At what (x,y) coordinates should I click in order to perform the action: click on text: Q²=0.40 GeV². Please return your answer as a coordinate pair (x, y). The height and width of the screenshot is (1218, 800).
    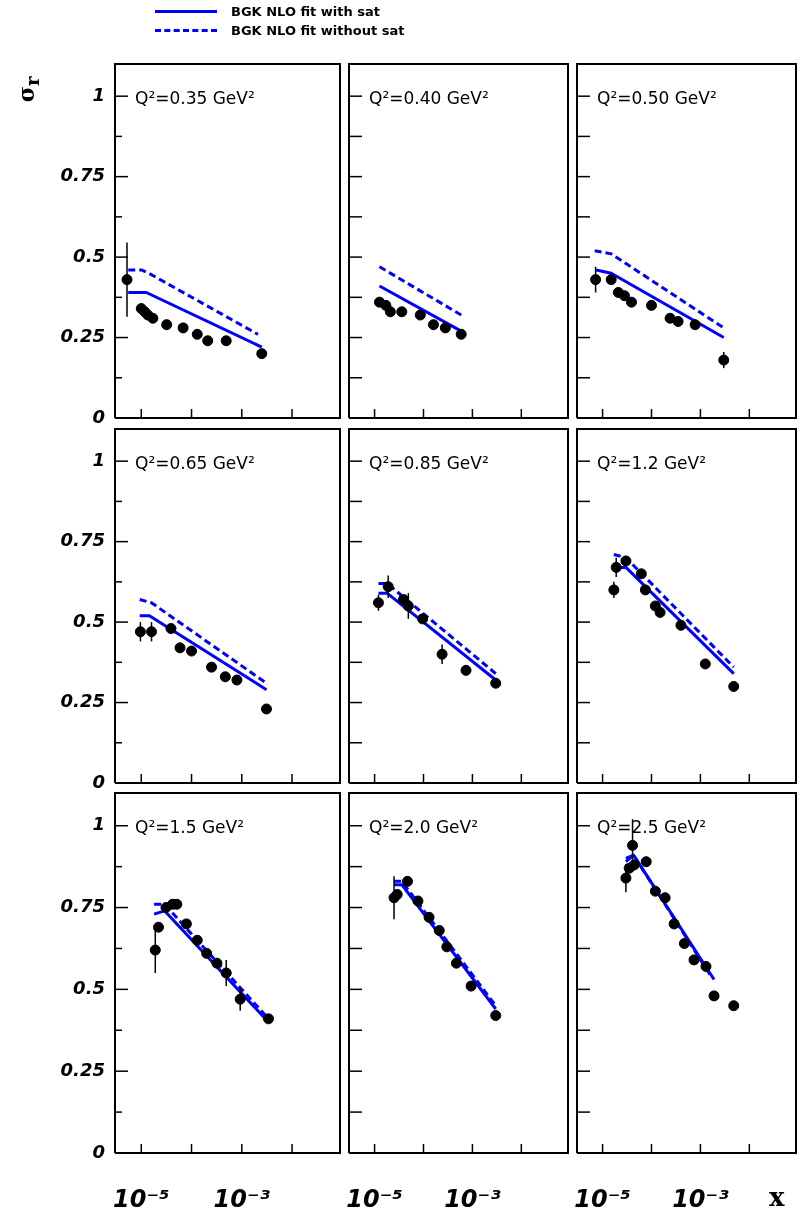
    Looking at the image, I should click on (429, 98).